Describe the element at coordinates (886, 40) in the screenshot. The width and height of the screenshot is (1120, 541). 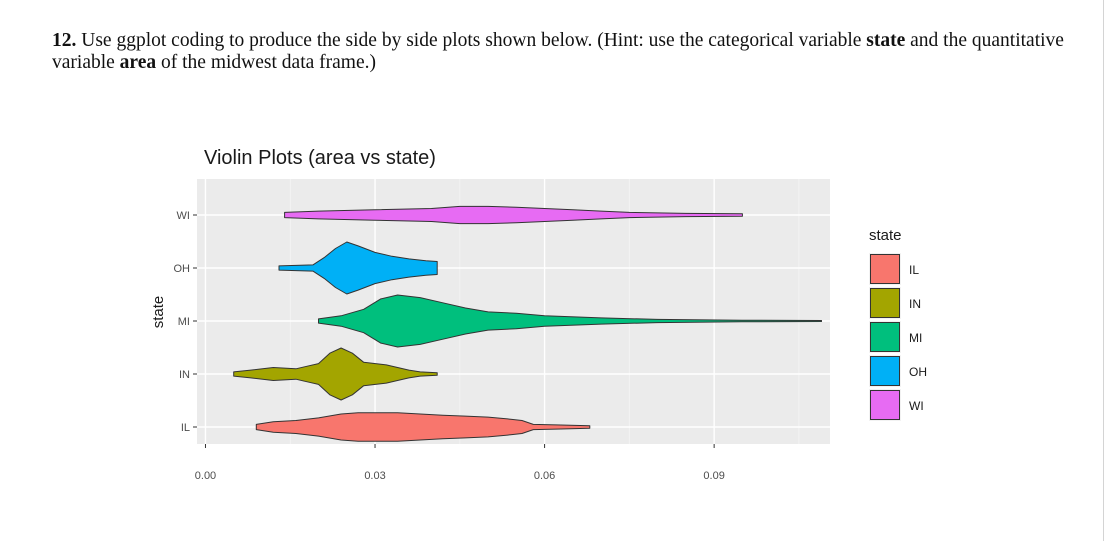
I see `variable-state: state` at that location.